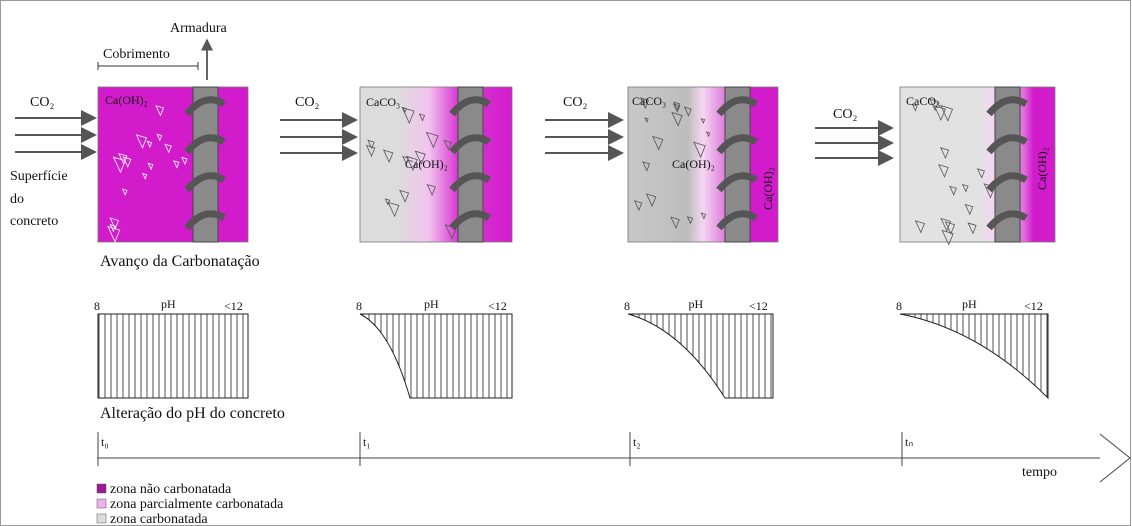 The image size is (1132, 526). I want to click on time-label: tₙ, so click(909, 442).